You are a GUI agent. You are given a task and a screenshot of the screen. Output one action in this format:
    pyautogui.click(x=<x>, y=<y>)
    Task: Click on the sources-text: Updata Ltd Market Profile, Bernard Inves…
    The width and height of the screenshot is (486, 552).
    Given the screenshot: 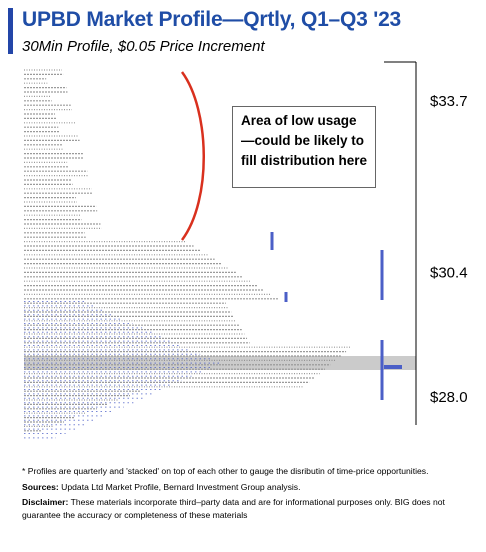 What is the action you would take?
    pyautogui.click(x=179, y=486)
    